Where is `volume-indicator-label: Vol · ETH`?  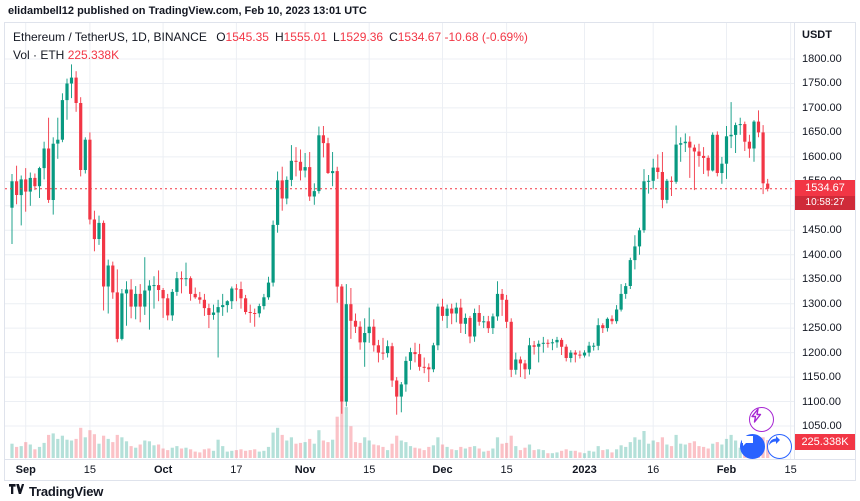
volume-indicator-label: Vol · ETH is located at coordinates (39, 55).